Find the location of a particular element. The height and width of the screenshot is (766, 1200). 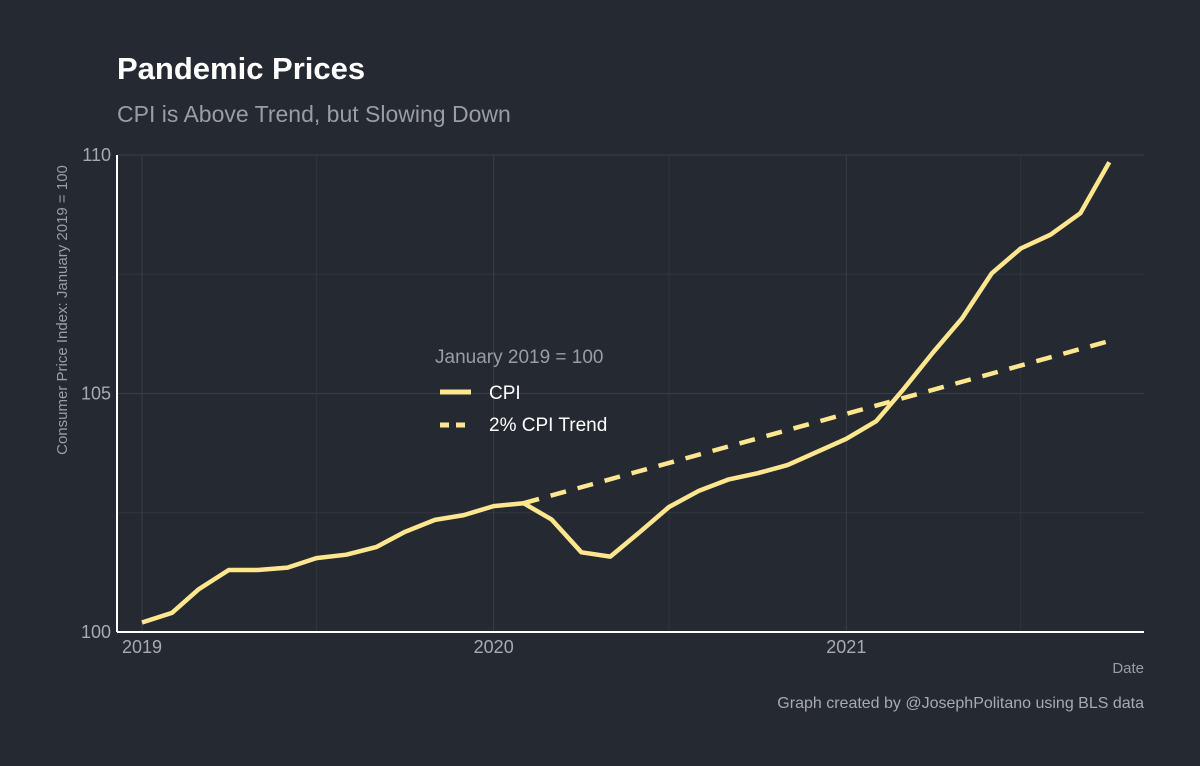

legend: January 2019 = 100 CPI 2% CPI Trend is located at coordinates (521, 391).